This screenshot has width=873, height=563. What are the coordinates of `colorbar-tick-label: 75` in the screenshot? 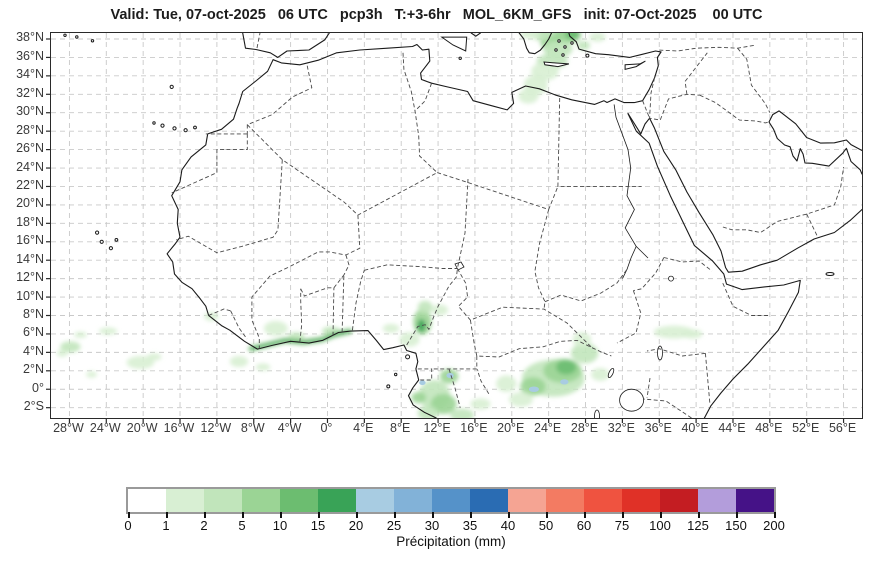 It's located at (622, 525).